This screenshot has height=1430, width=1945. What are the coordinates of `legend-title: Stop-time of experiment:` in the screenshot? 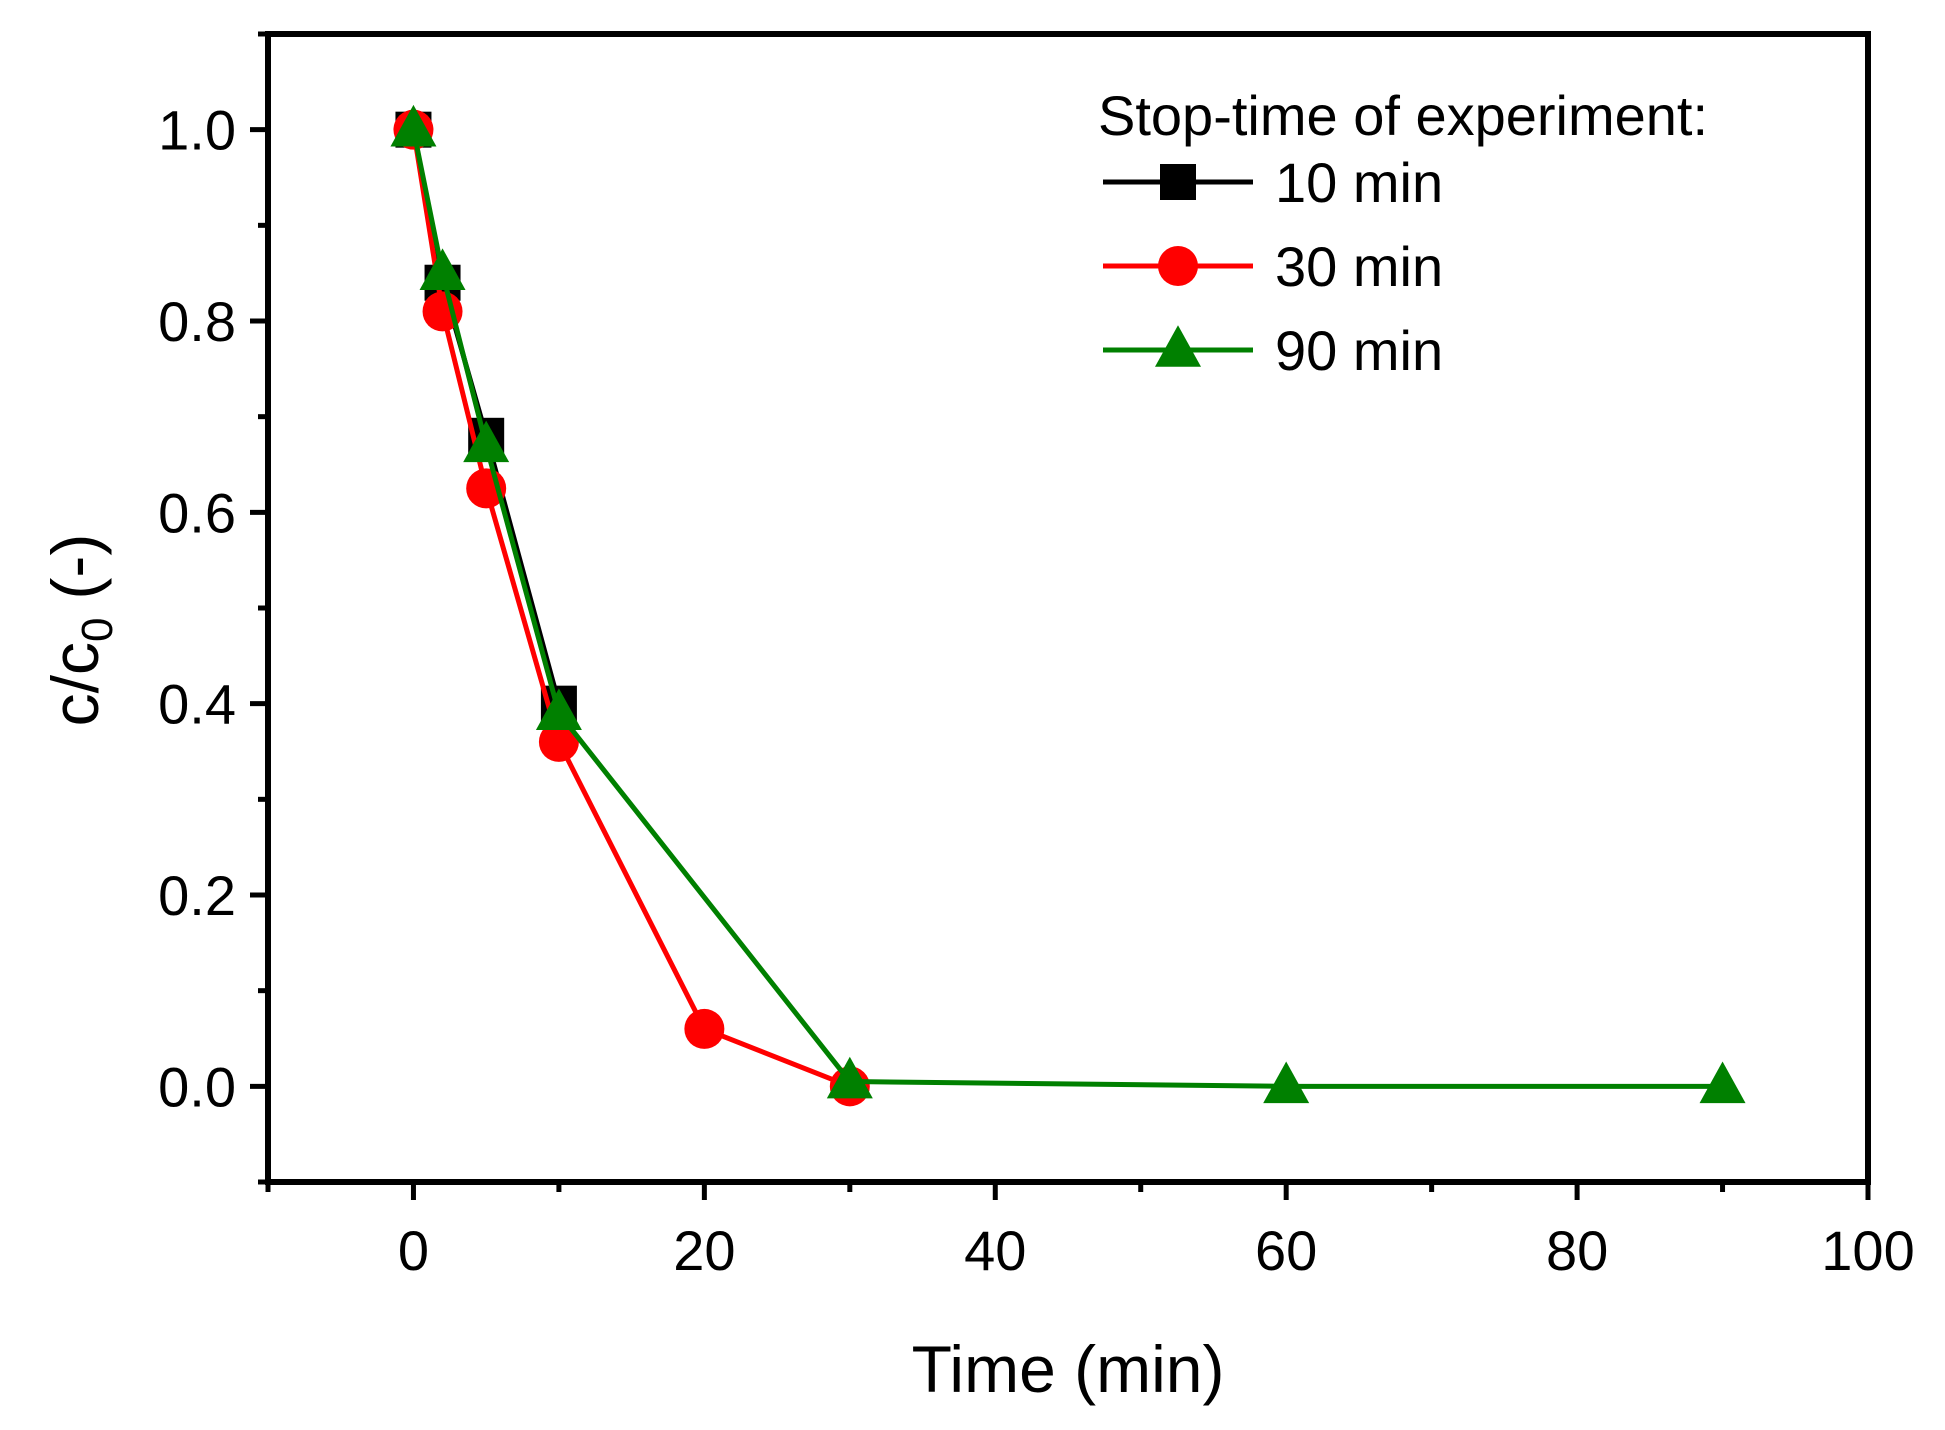 It's located at (1403, 115).